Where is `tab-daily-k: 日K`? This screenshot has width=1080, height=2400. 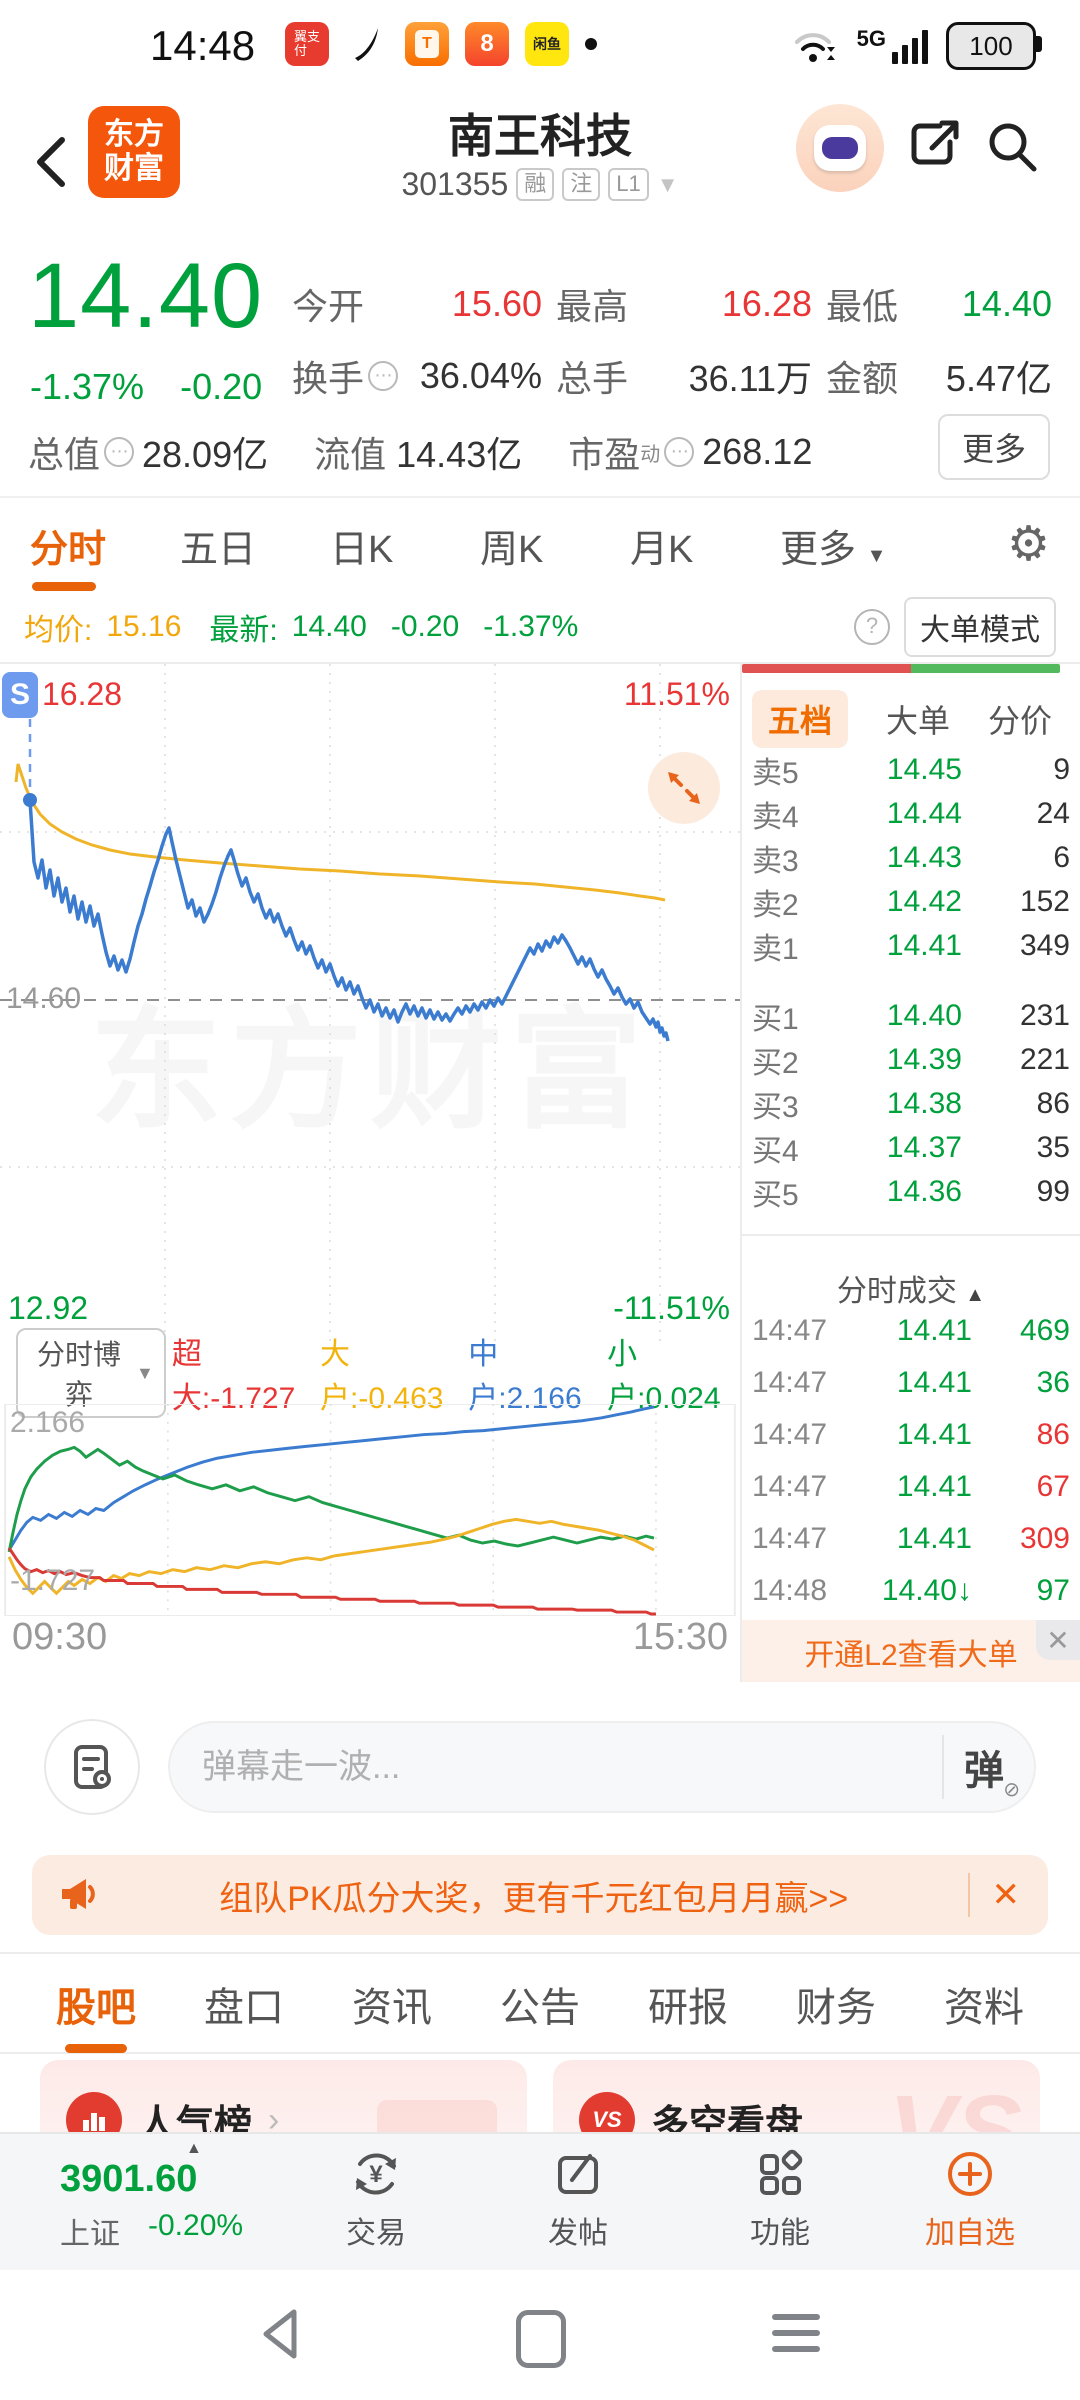 tab-daily-k: 日K is located at coordinates (362, 549).